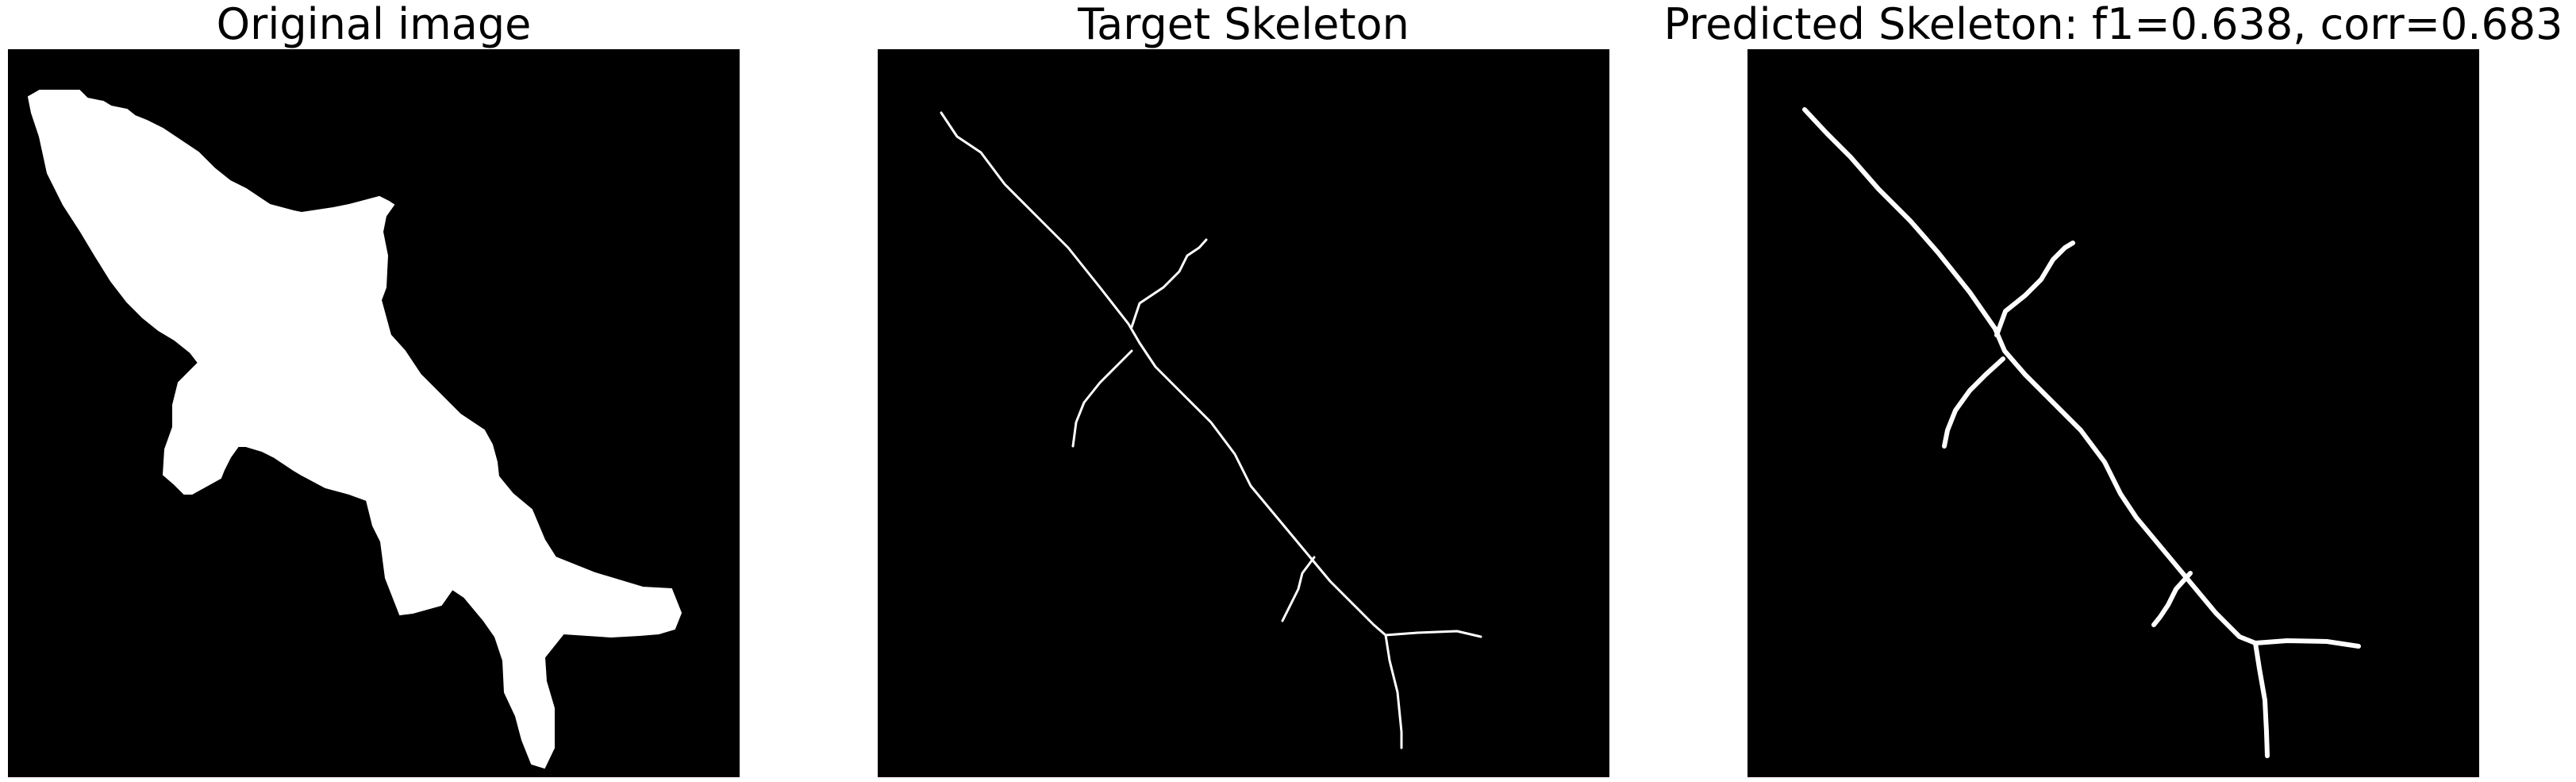  What do you see at coordinates (1243, 24) in the screenshot?
I see `panel-title-target: Target Skeleton` at bounding box center [1243, 24].